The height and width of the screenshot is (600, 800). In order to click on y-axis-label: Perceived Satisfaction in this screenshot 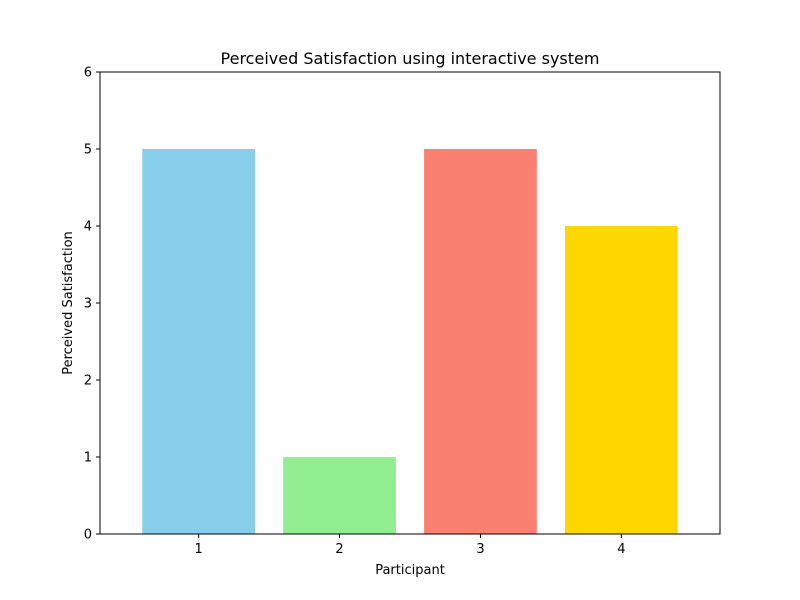, I will do `click(68, 303)`.